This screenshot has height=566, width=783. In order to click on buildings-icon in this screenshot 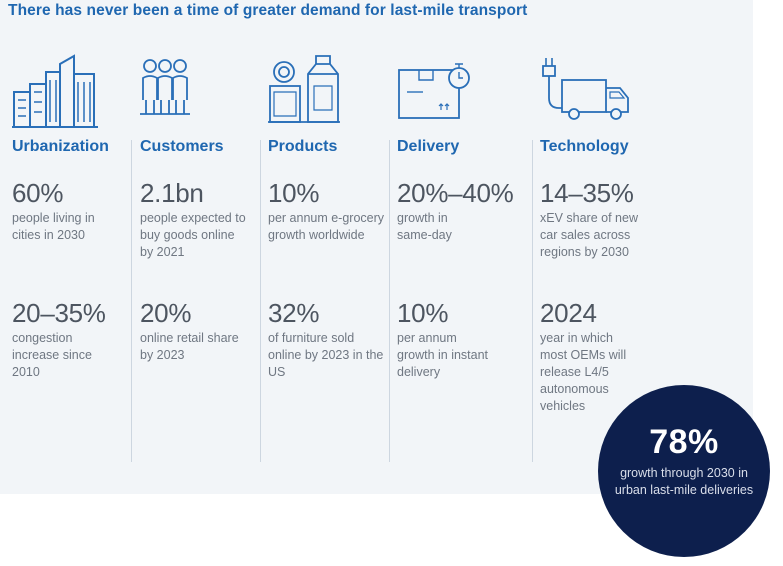, I will do `click(57, 90)`.